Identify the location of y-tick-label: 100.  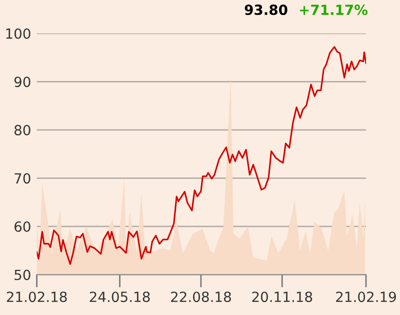
(18, 33).